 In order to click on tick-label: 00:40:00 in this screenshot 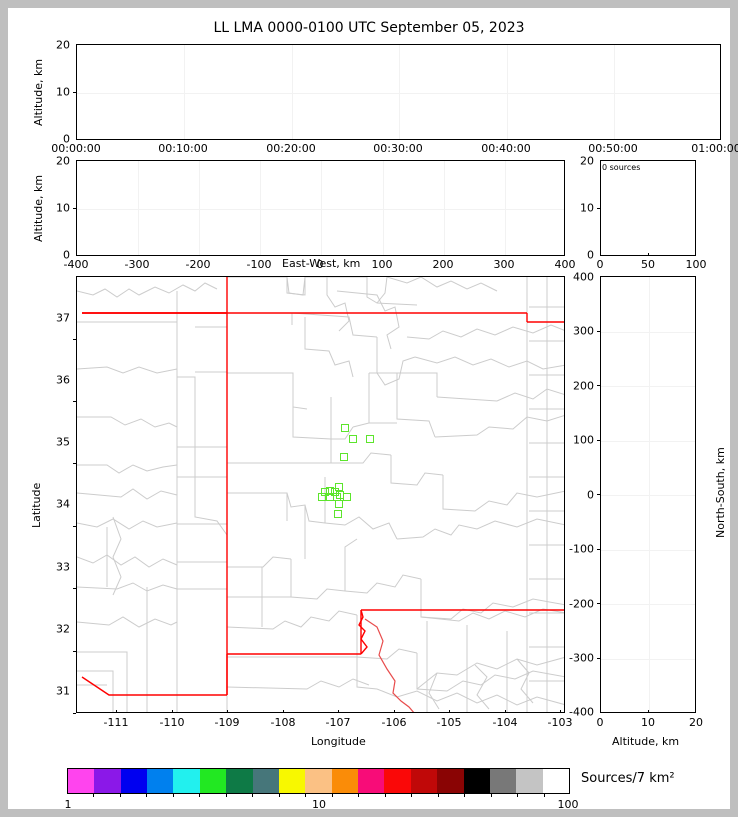, I will do `click(506, 148)`.